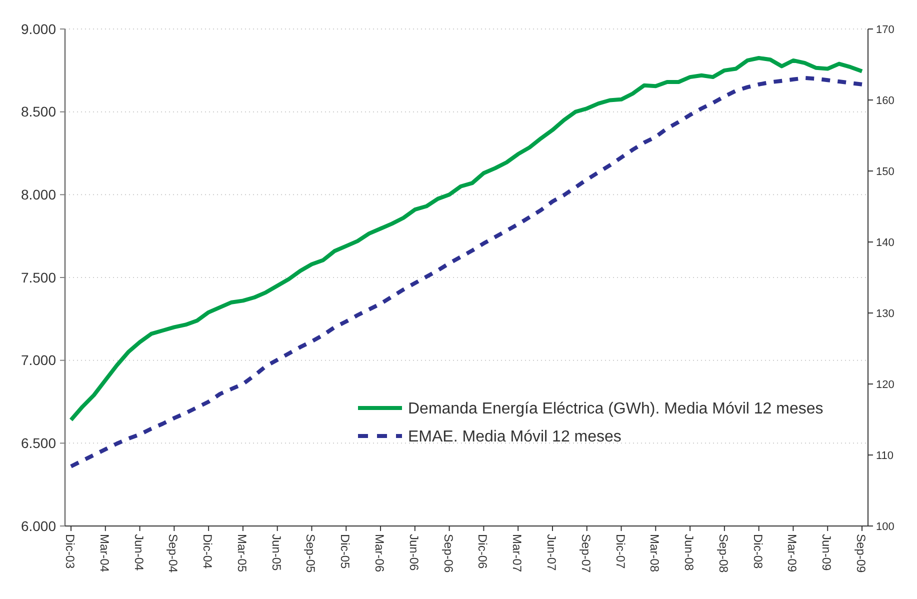 The width and height of the screenshot is (917, 599). Describe the element at coordinates (885, 314) in the screenshot. I see `y2-tick-label: 130` at that location.